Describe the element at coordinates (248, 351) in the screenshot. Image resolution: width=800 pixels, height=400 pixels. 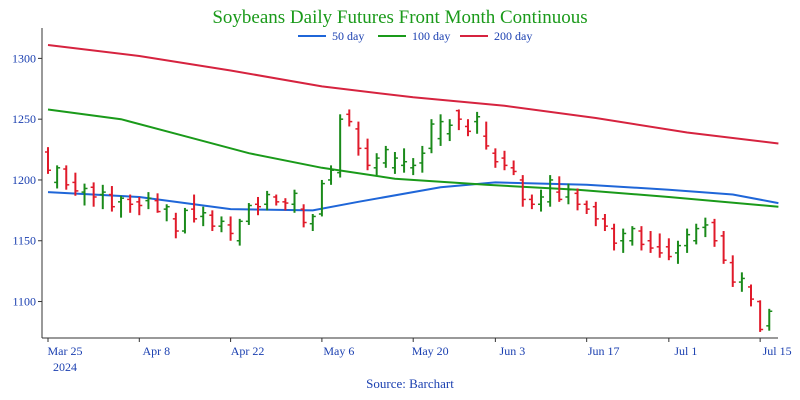
I see `x-tick-label: Apr 22` at that location.